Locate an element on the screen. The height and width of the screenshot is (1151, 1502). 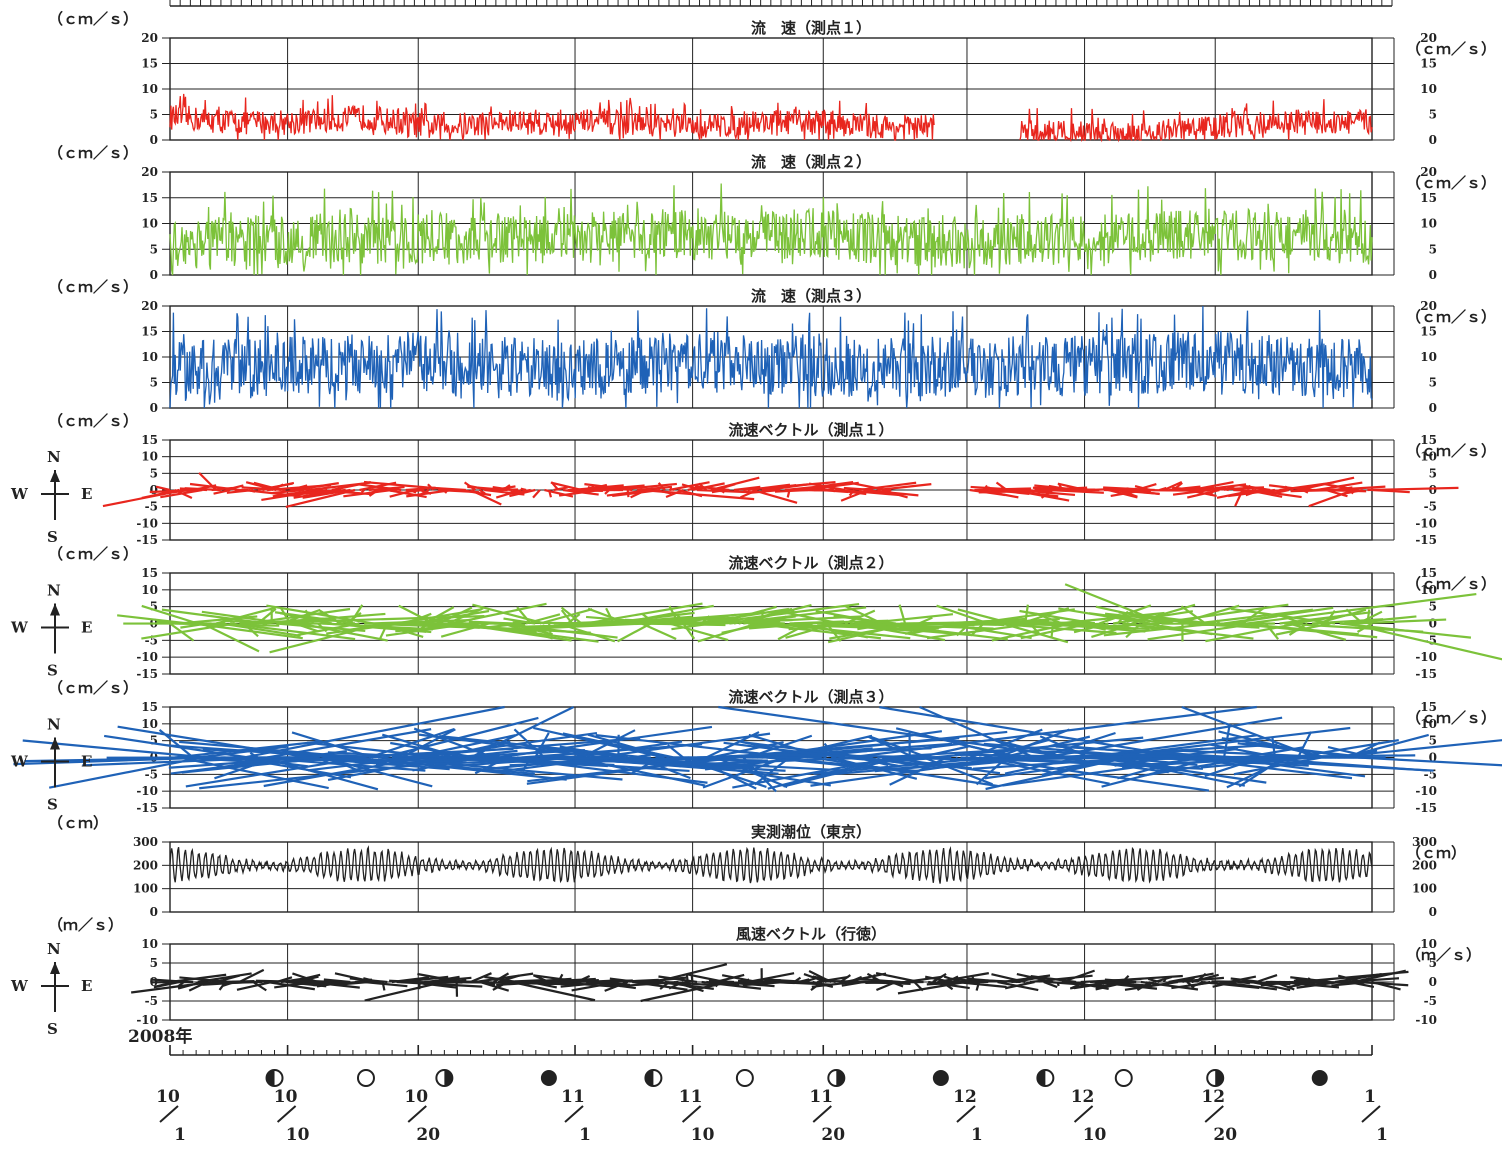
compass-n: N is located at coordinates (54, 457).